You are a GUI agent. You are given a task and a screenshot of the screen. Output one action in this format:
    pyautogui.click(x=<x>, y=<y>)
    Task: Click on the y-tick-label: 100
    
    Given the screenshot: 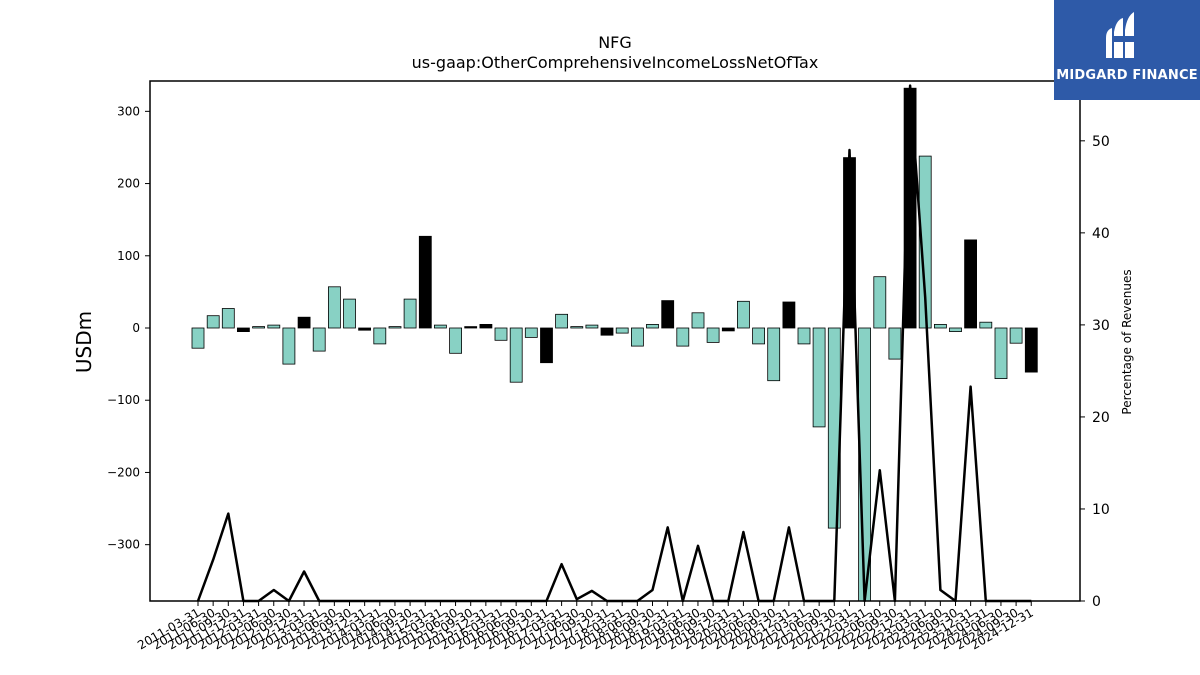 What is the action you would take?
    pyautogui.click(x=128, y=256)
    